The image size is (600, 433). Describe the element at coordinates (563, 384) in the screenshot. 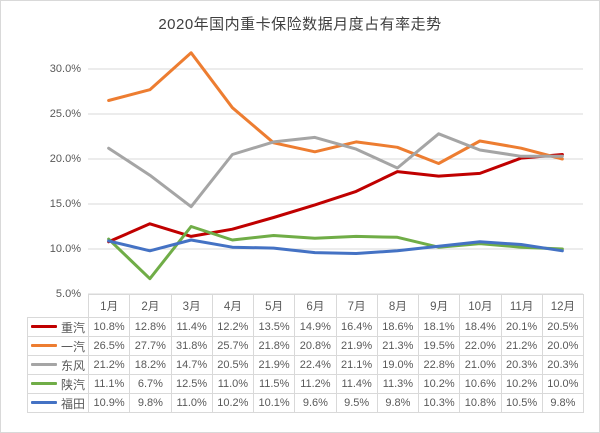

I see `value-cell: 10.0%` at that location.